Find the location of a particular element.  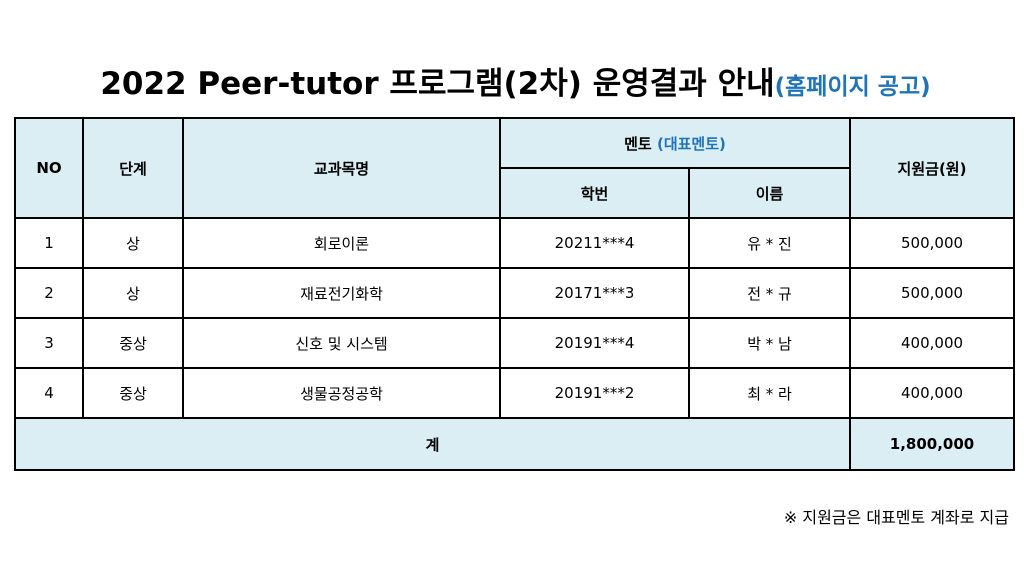

table-row: 4 중상 생물공정공학 20191***2 최 * 라 400,000 is located at coordinates (515, 393).